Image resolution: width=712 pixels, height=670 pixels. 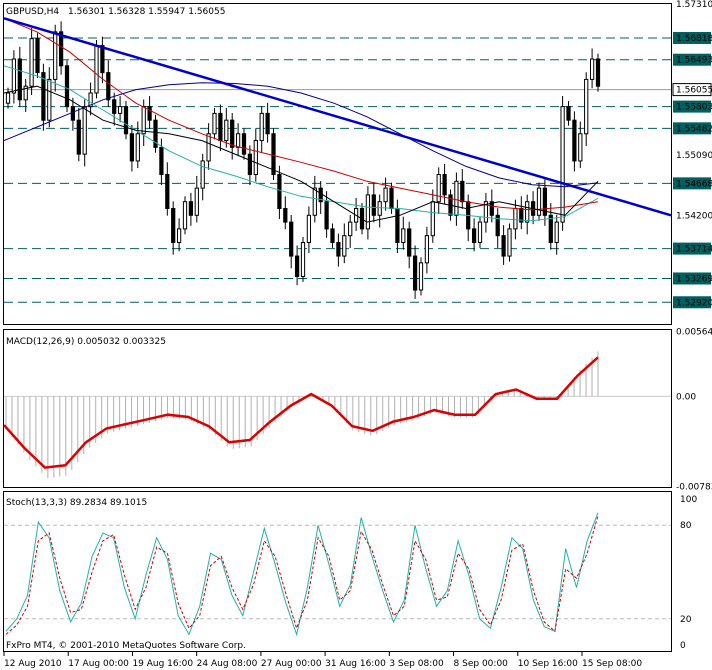 I want to click on price-tick-label: 1.55482, so click(x=694, y=129).